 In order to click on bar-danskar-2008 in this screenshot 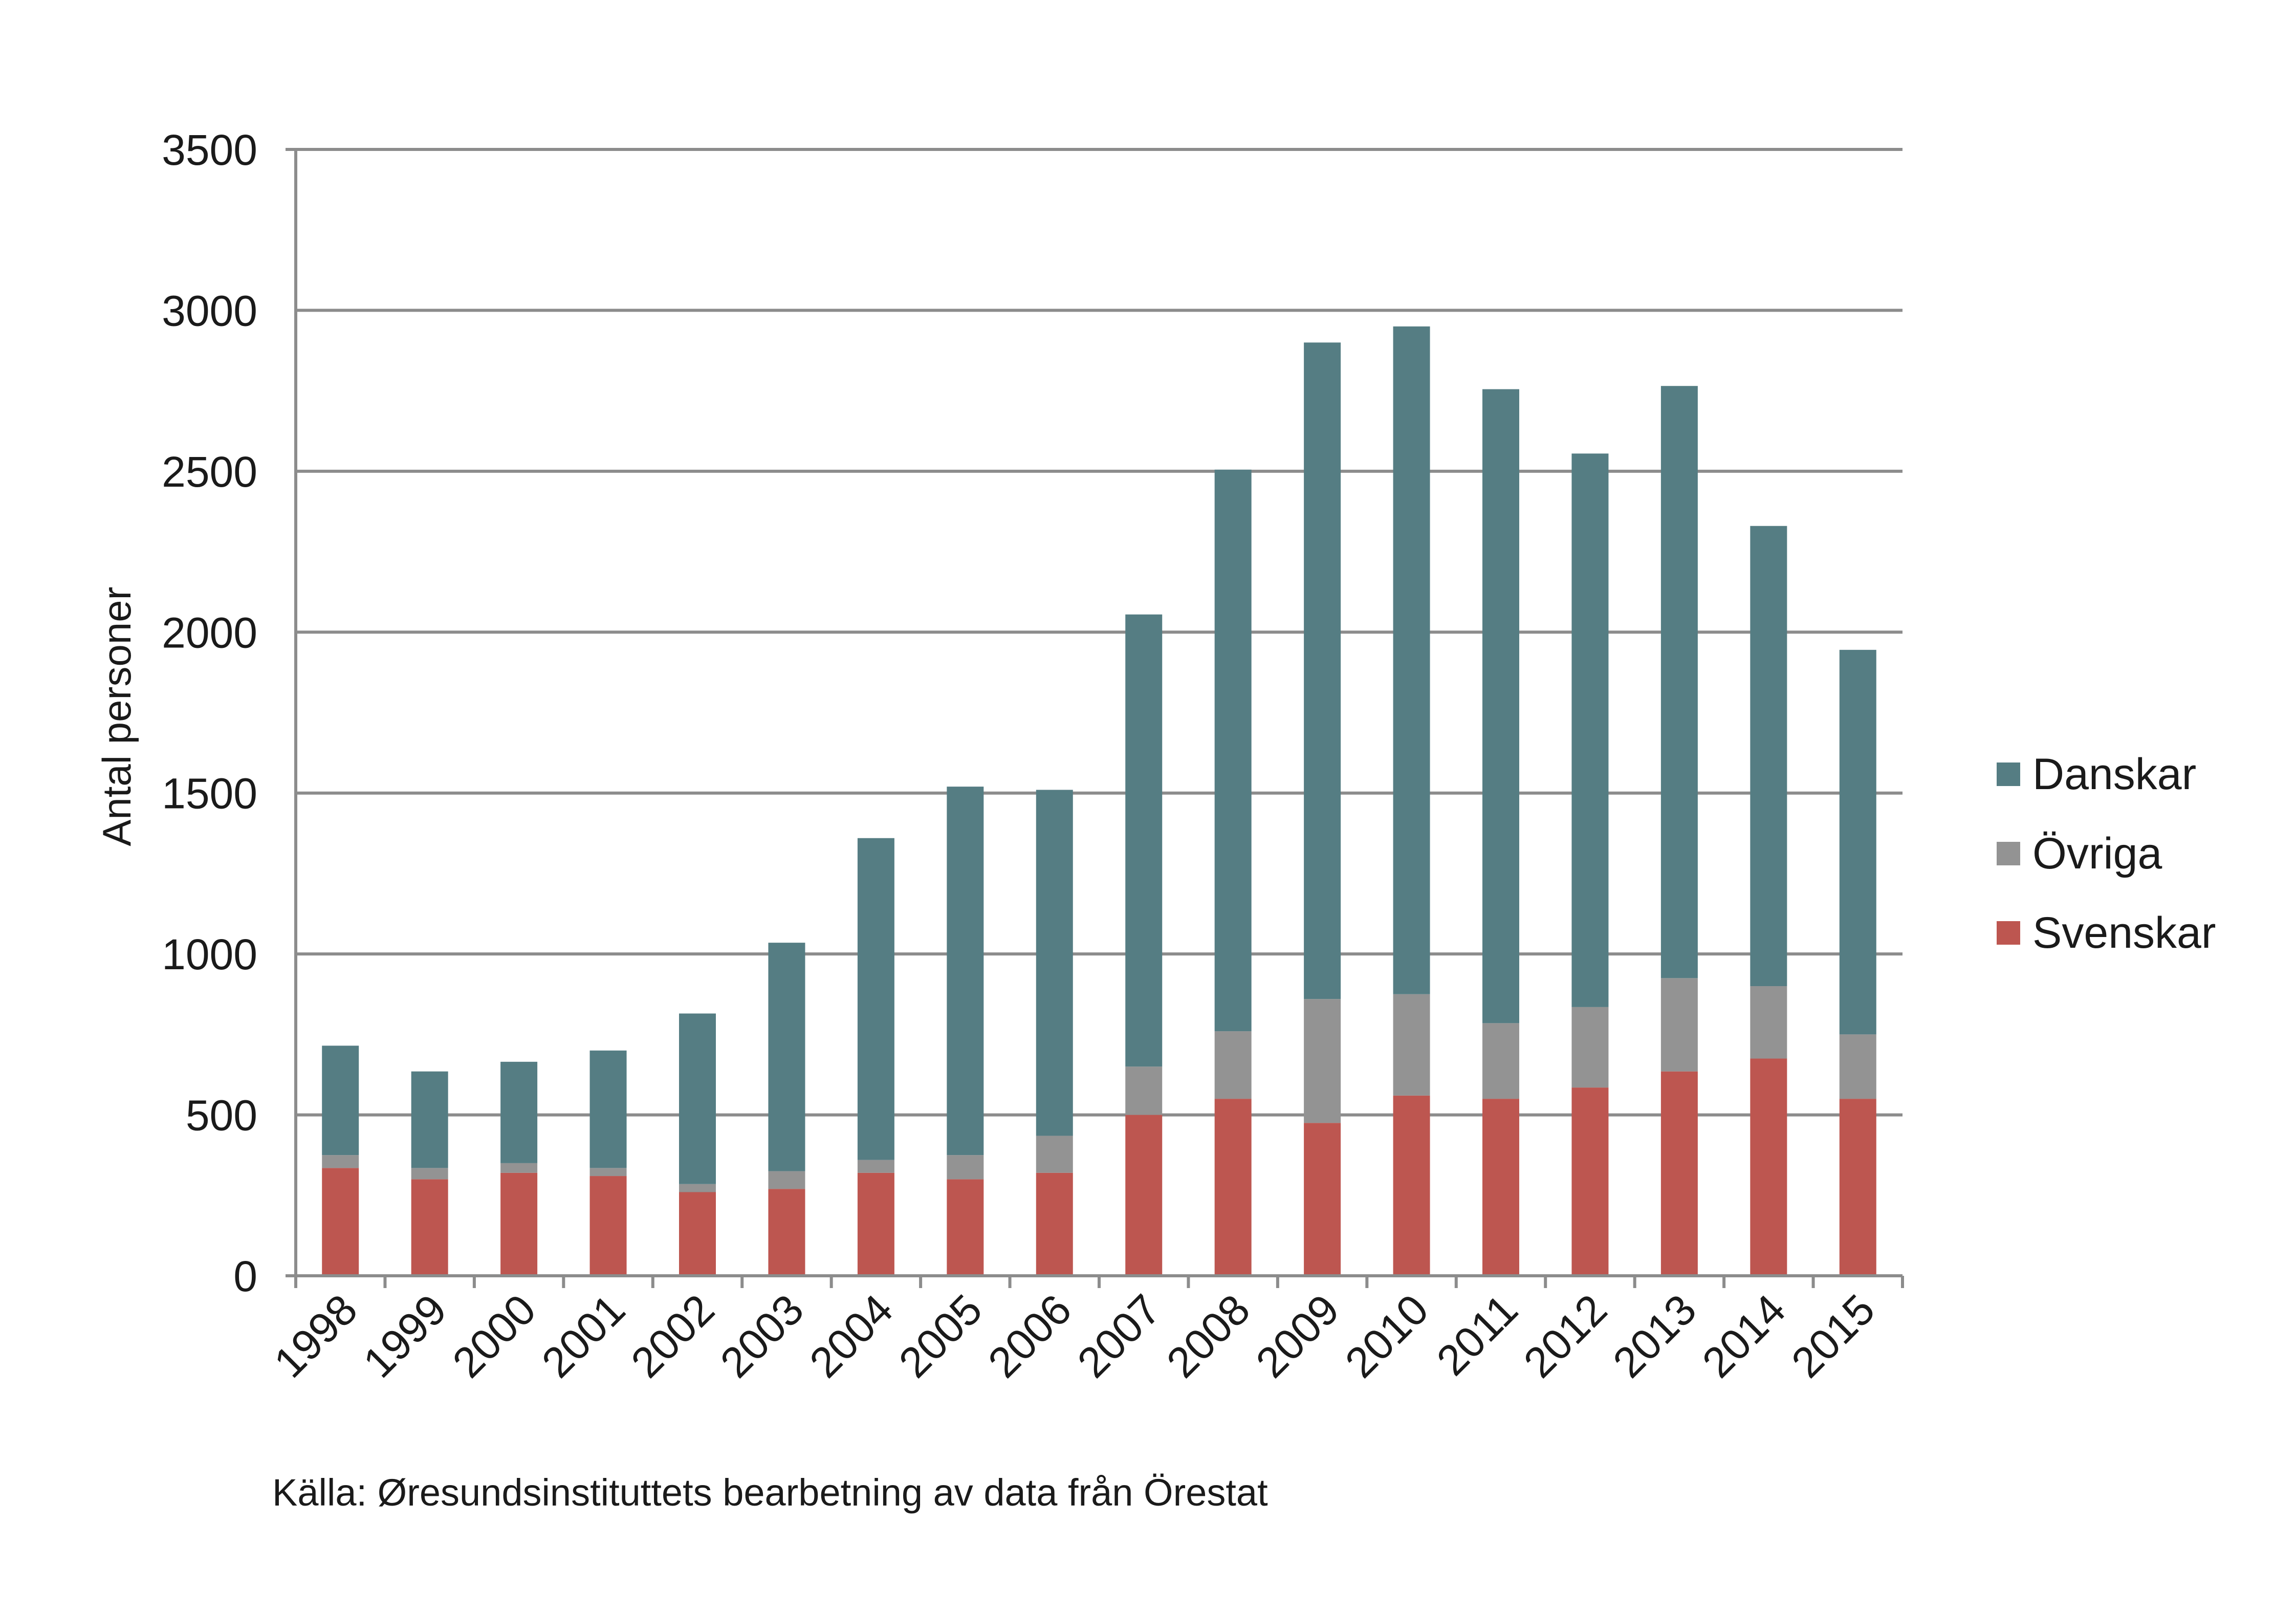, I will do `click(1233, 750)`.